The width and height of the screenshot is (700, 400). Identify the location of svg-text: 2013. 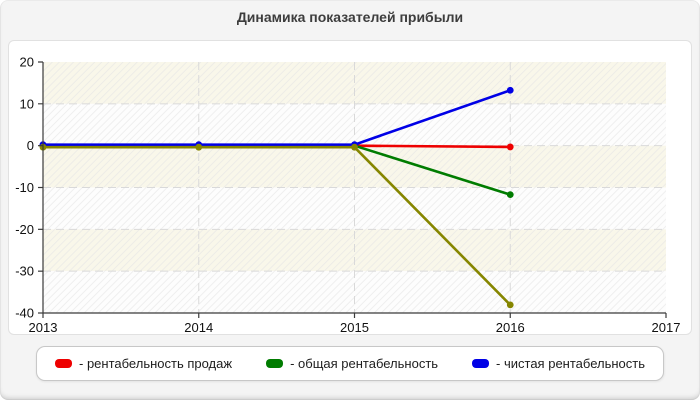
(43, 327).